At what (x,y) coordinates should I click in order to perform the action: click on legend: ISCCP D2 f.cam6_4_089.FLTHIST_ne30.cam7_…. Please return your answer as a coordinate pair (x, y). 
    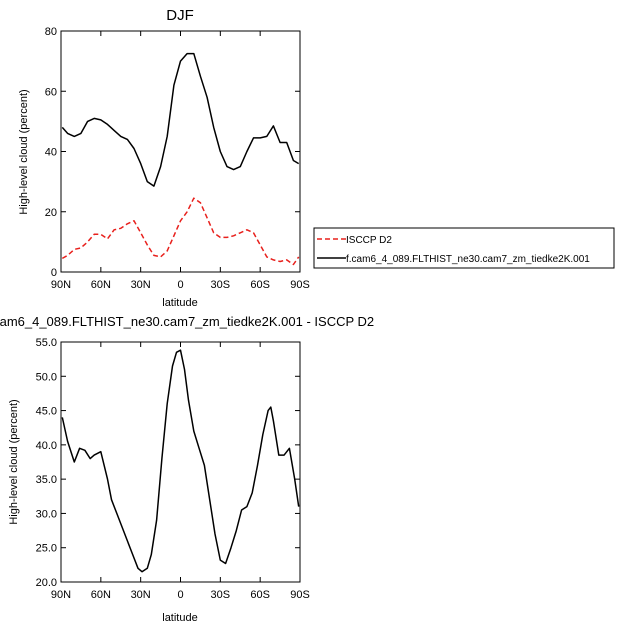
    Looking at the image, I should click on (464, 248).